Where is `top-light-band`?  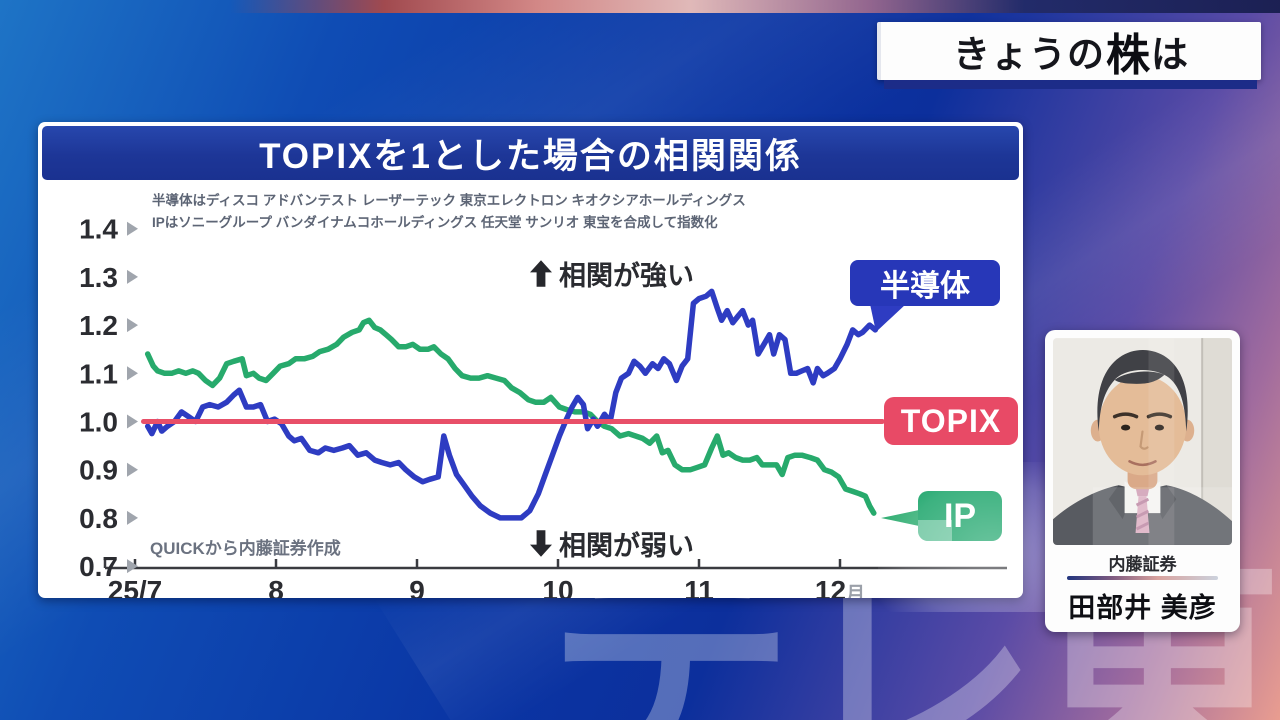 top-light-band is located at coordinates (640, 6).